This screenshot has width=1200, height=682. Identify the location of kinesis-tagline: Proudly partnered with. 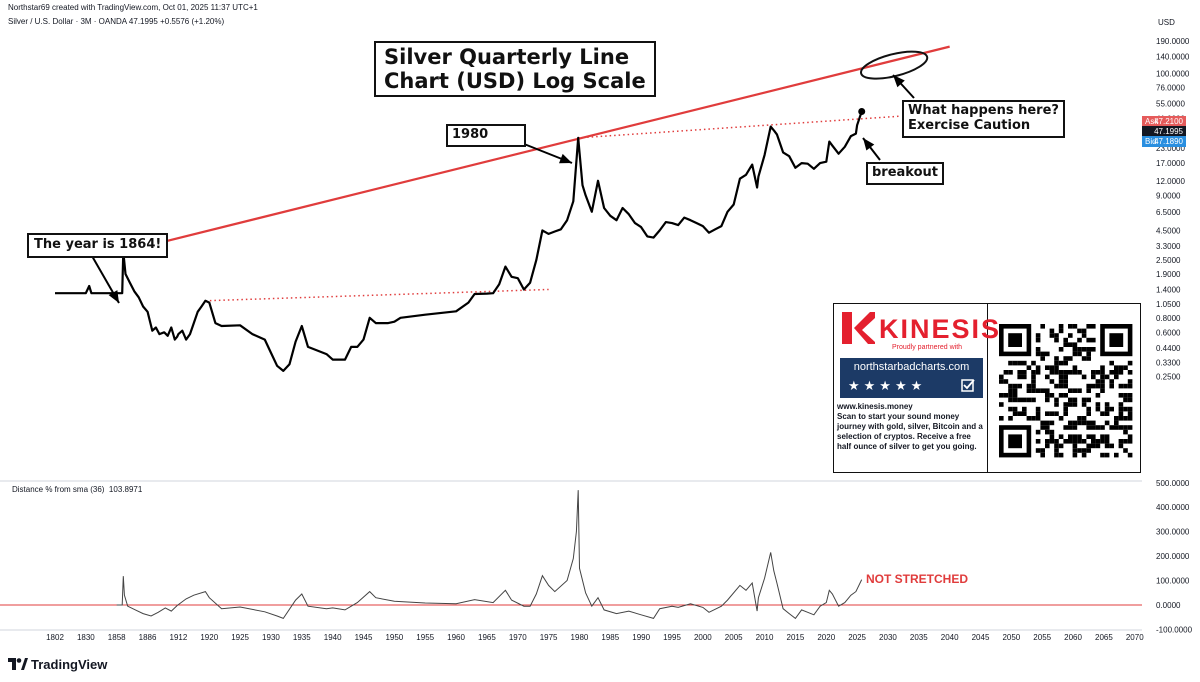
(927, 347).